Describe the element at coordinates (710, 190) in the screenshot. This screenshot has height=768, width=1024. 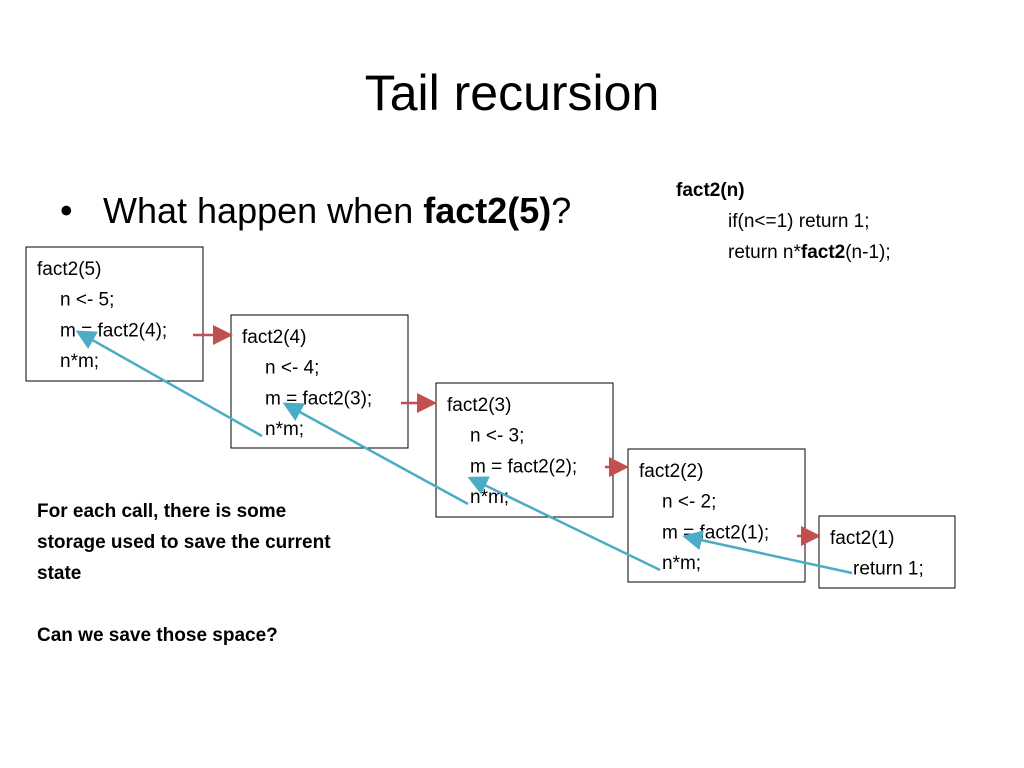
I see `code-header: fact2(n)` at that location.